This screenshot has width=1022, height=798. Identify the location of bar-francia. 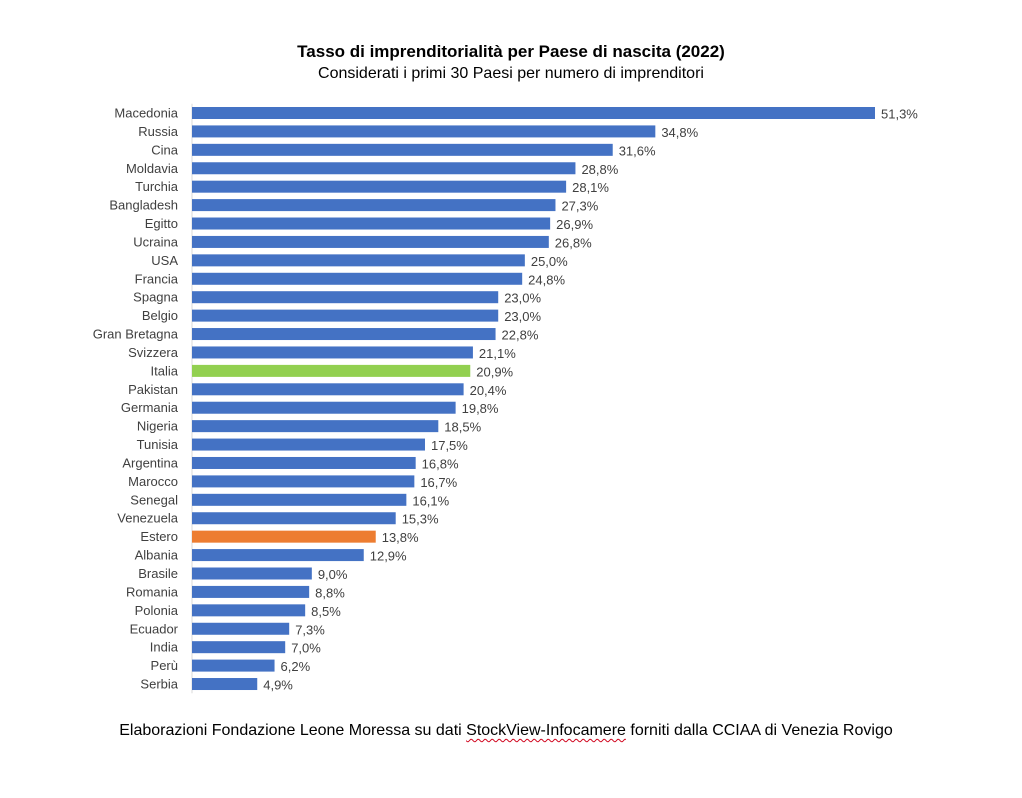
(357, 278).